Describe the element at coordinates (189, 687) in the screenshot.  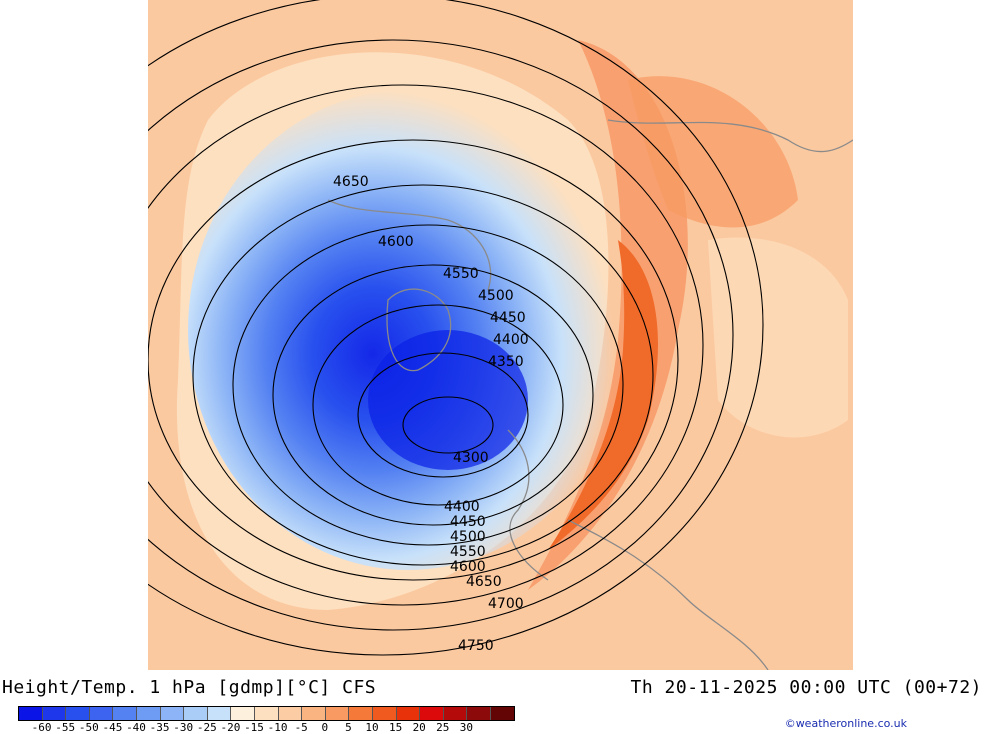
I see `map-title: Height/Temp. 1 hPa [gdmp][°C] CFS` at that location.